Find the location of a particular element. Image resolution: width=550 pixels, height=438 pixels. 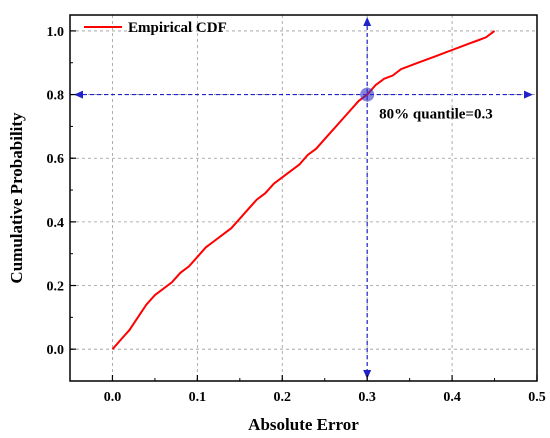

y-axis-title: Cumulative Probability is located at coordinates (16, 198).